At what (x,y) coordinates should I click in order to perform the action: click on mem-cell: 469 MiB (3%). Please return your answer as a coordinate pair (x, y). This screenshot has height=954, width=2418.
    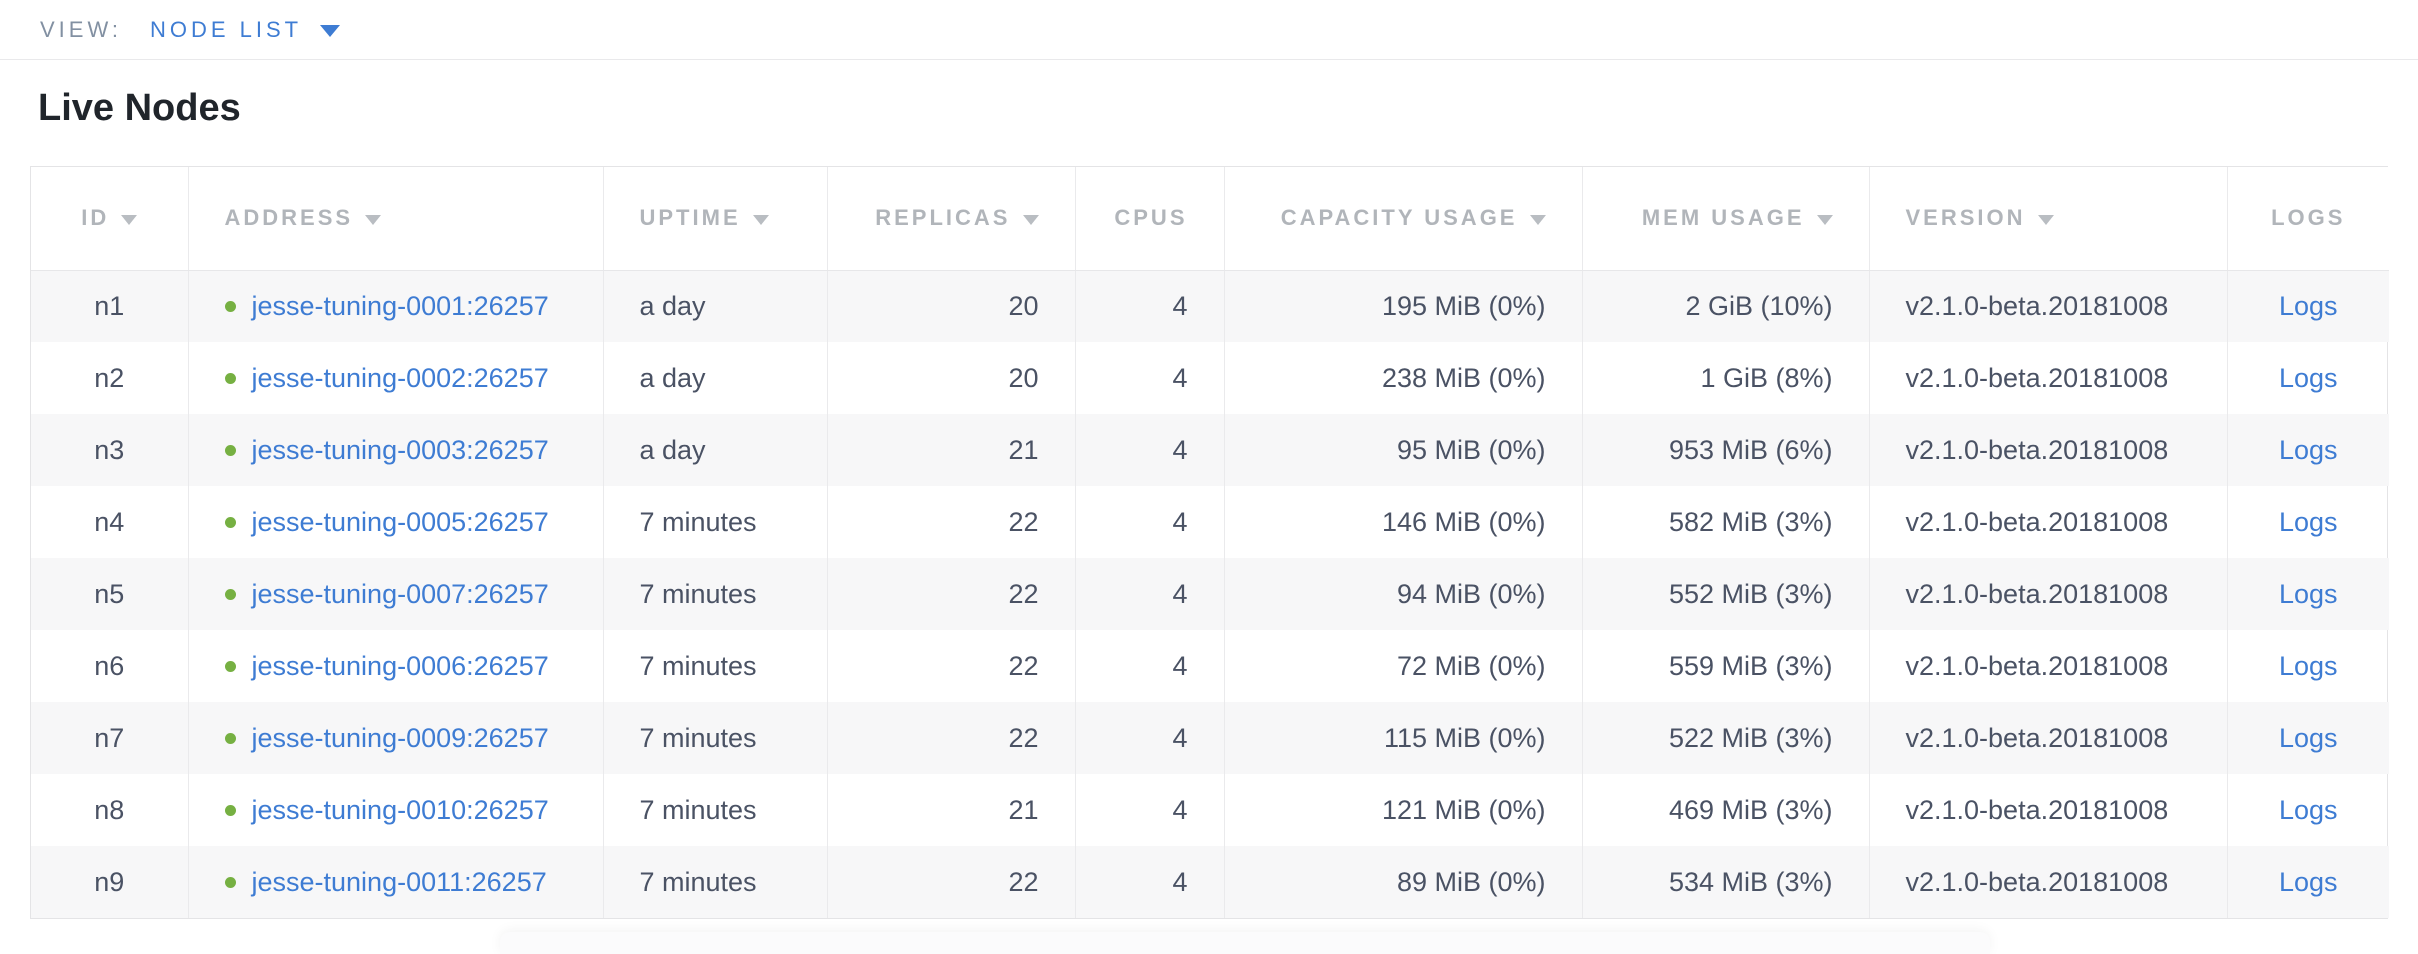
    Looking at the image, I should click on (1726, 810).